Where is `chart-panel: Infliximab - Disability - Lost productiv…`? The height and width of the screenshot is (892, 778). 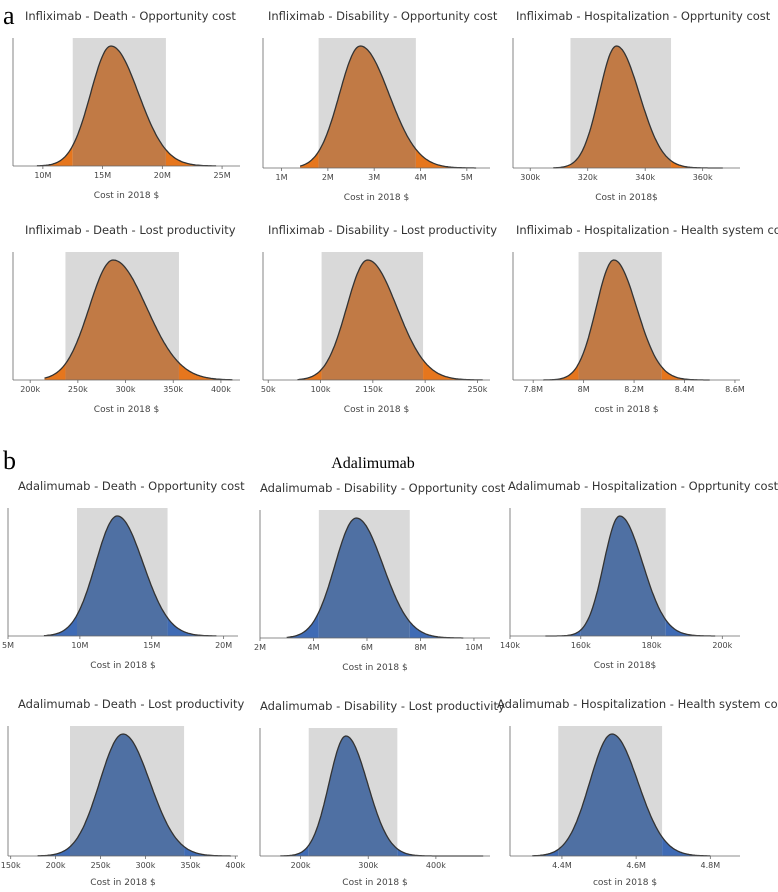 chart-panel: Infliximab - Disability - Lost productiv… is located at coordinates (379, 319).